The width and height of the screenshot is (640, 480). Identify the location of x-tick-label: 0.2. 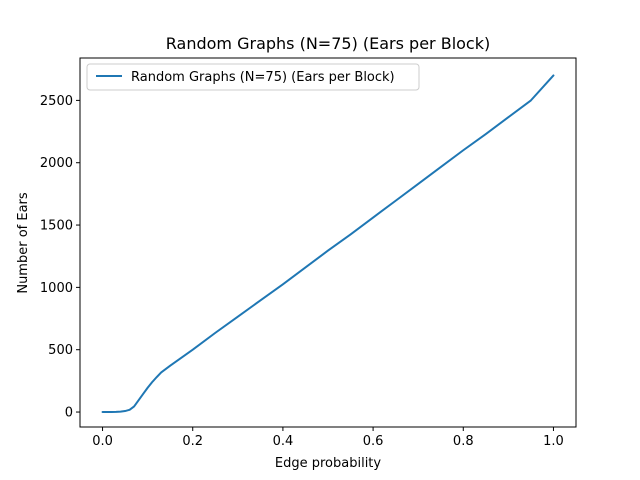
(192, 441).